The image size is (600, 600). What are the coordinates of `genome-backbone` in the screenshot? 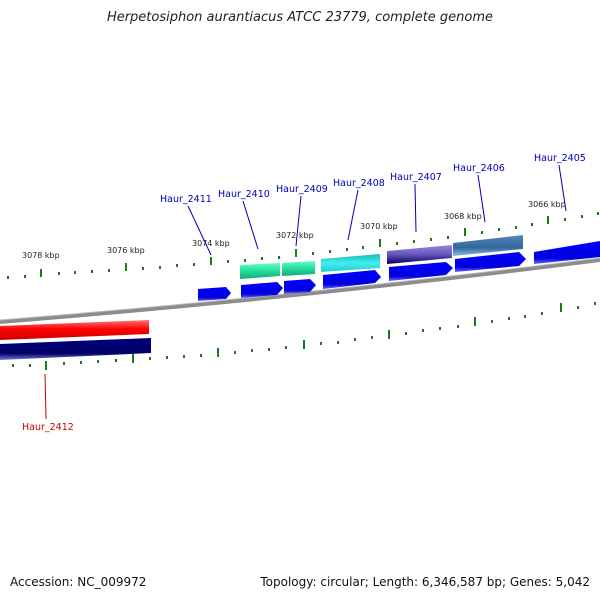 It's located at (300, 291).